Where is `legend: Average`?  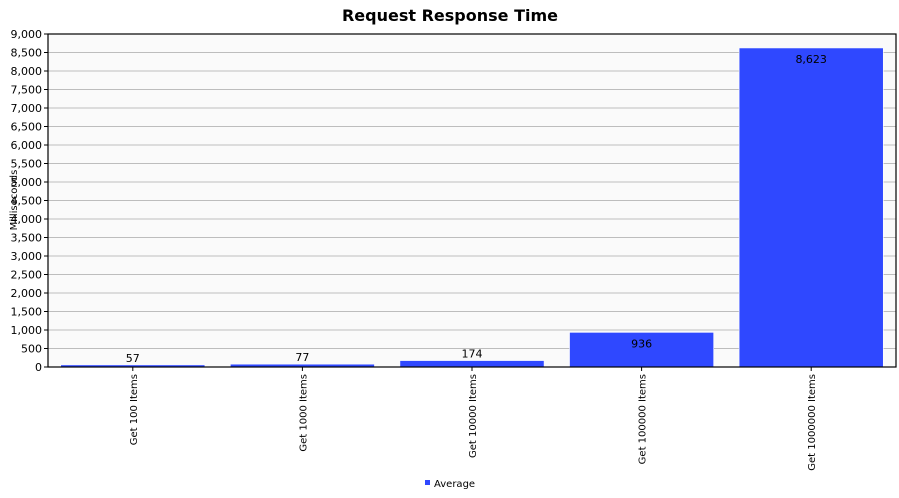 legend: Average is located at coordinates (450, 484).